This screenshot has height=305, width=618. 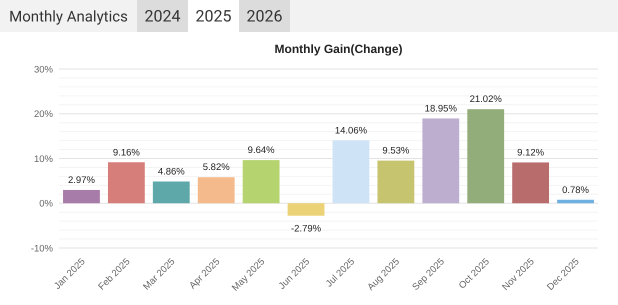 What do you see at coordinates (576, 190) in the screenshot?
I see `data-label: 0.78%` at bounding box center [576, 190].